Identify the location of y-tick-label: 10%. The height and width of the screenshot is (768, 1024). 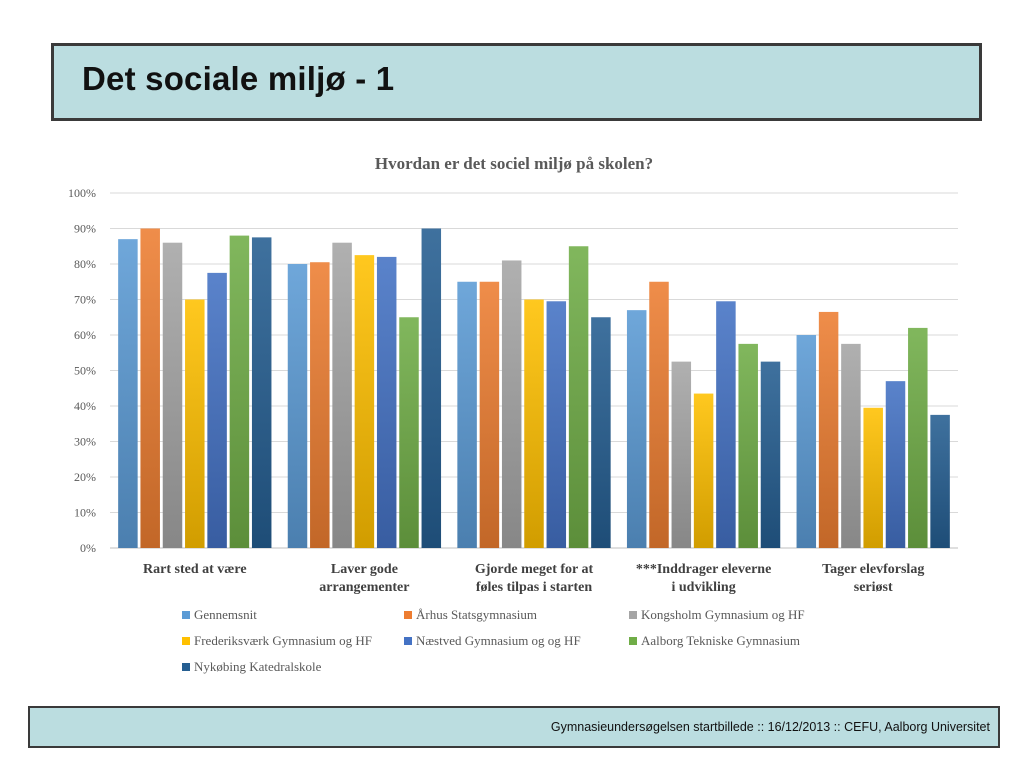
(85, 513).